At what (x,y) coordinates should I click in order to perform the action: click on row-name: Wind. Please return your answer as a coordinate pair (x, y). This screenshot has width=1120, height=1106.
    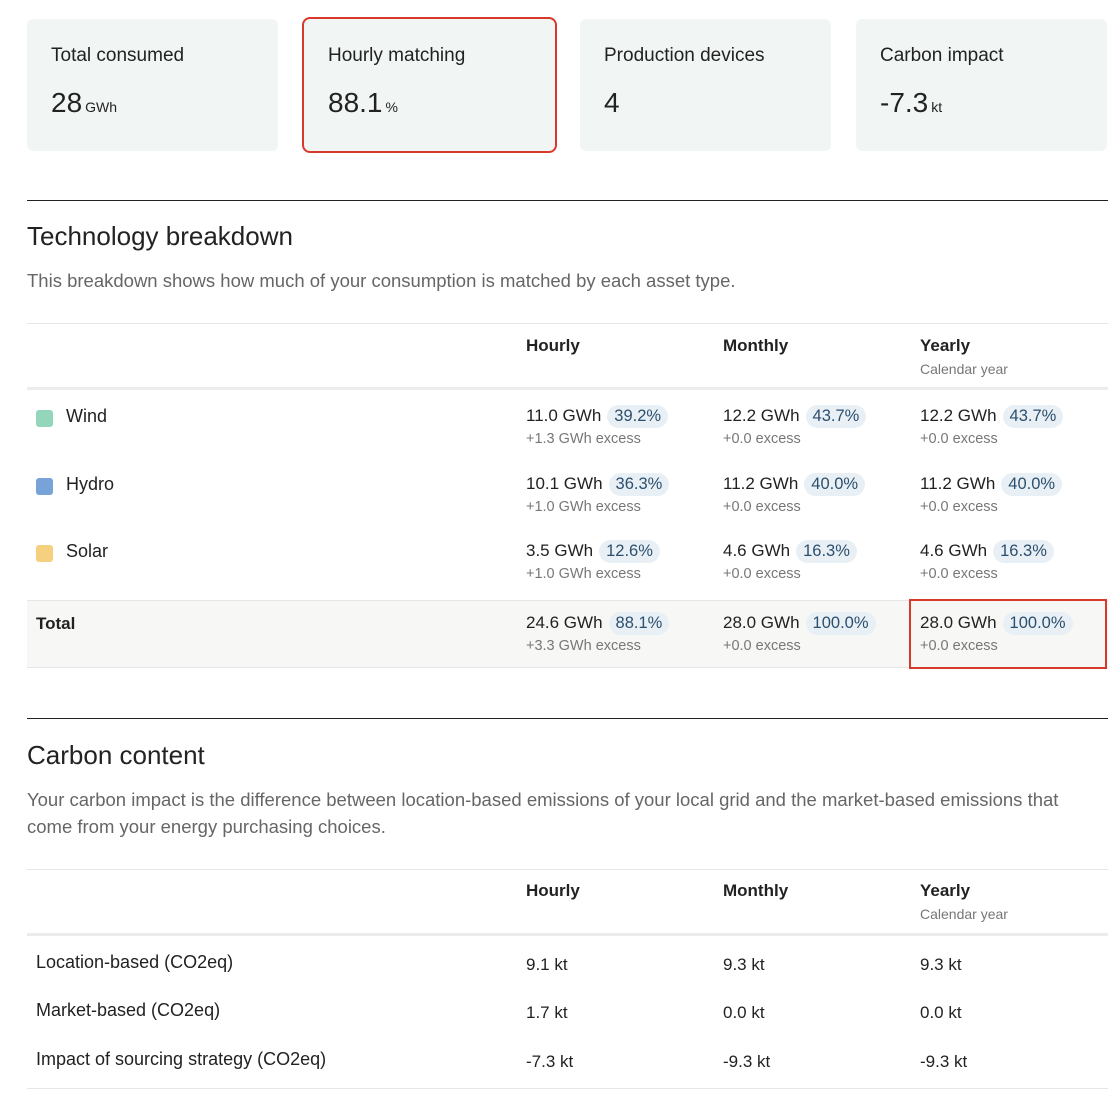
    Looking at the image, I should click on (87, 416).